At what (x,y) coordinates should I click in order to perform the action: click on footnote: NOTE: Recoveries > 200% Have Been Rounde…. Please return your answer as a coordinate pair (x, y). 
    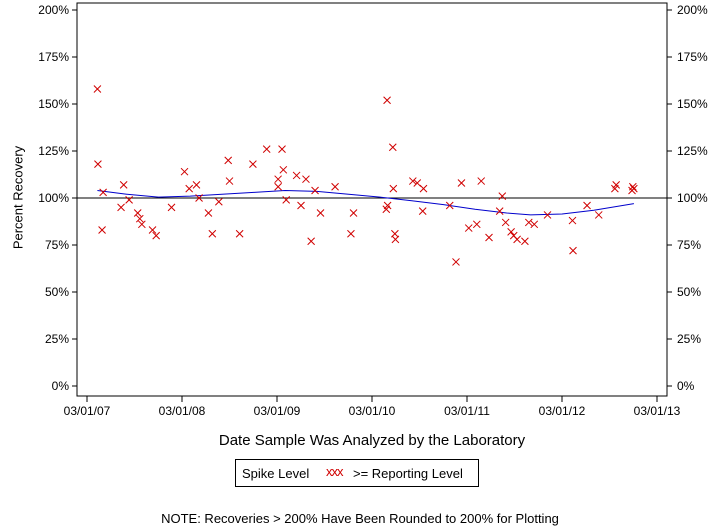
    Looking at the image, I should click on (360, 518).